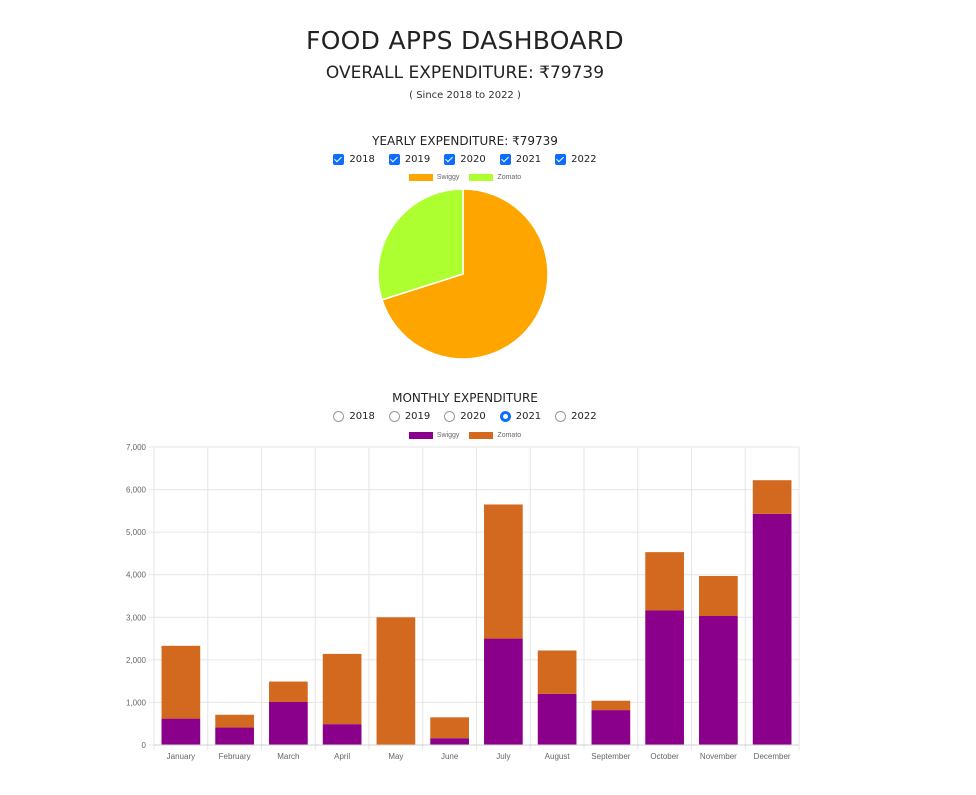 The height and width of the screenshot is (795, 976). Describe the element at coordinates (465, 95) in the screenshot. I see `date-range-note: ( Since 2018 to 2022 )` at that location.